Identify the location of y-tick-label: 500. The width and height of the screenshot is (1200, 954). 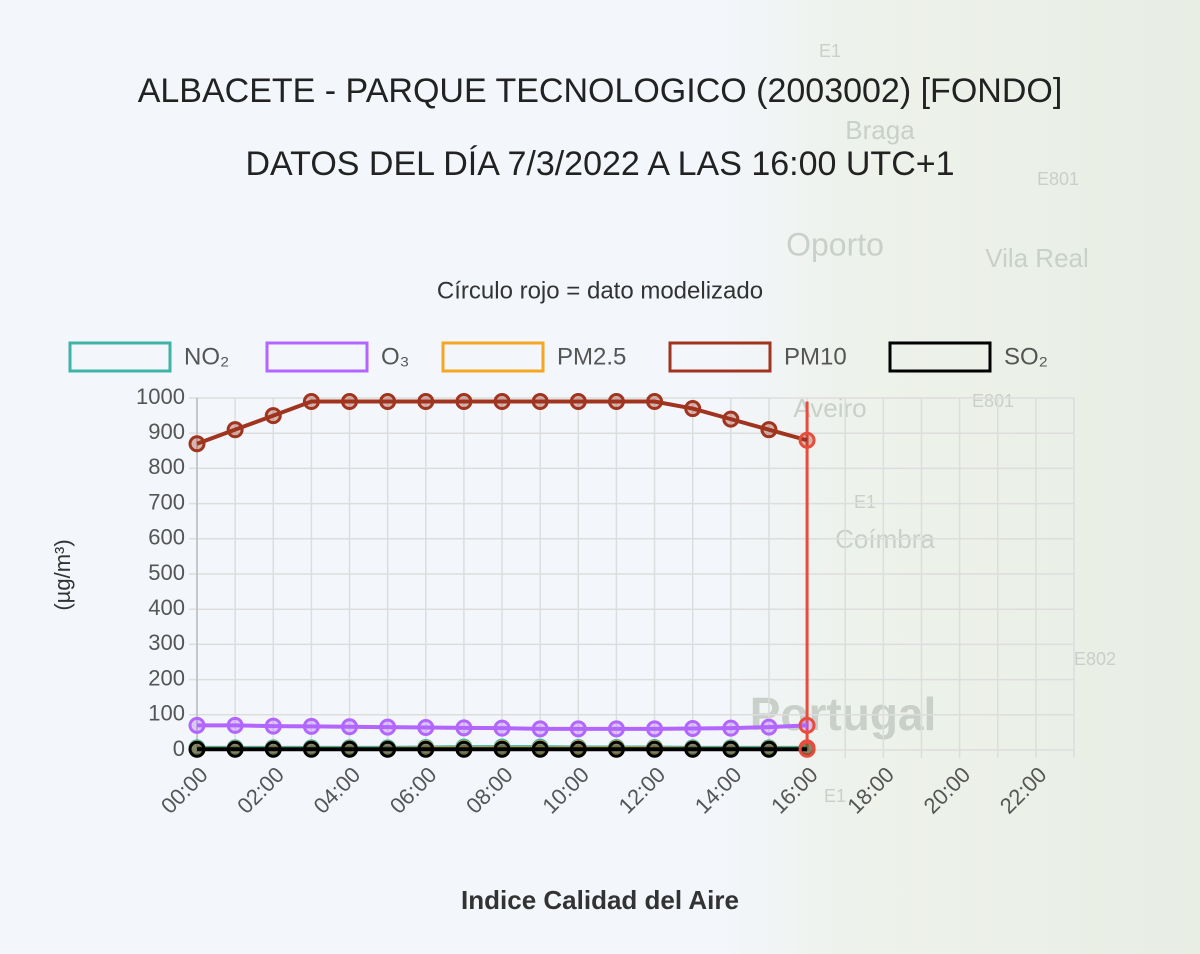
(166, 572).